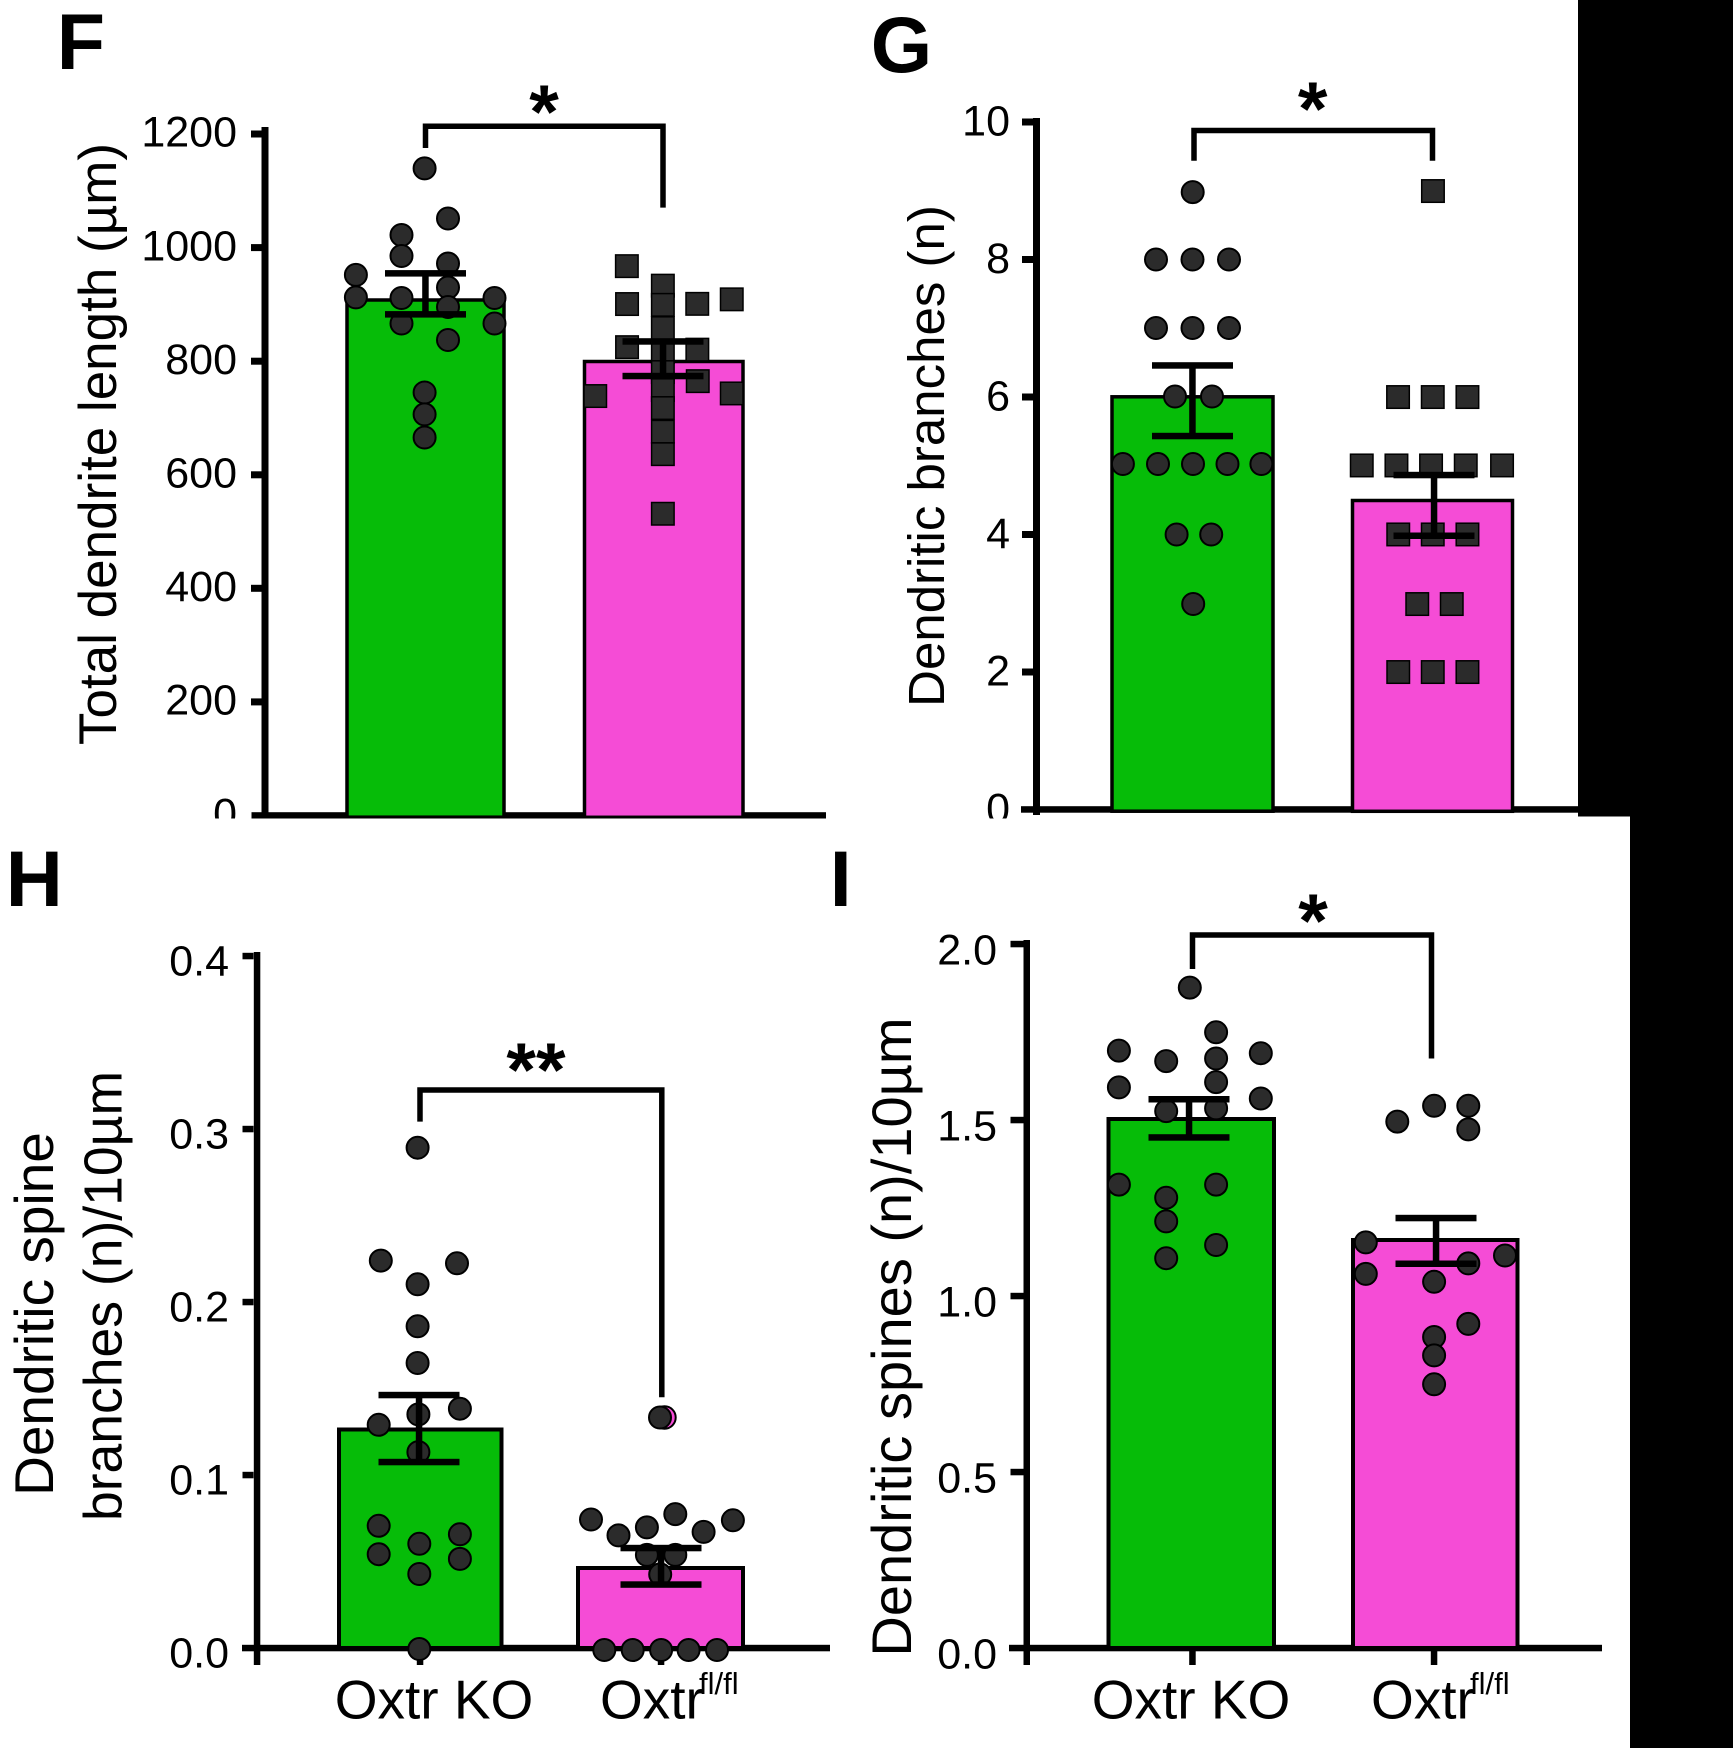  Describe the element at coordinates (201, 587) in the screenshot. I see `svg-text: 400` at that location.